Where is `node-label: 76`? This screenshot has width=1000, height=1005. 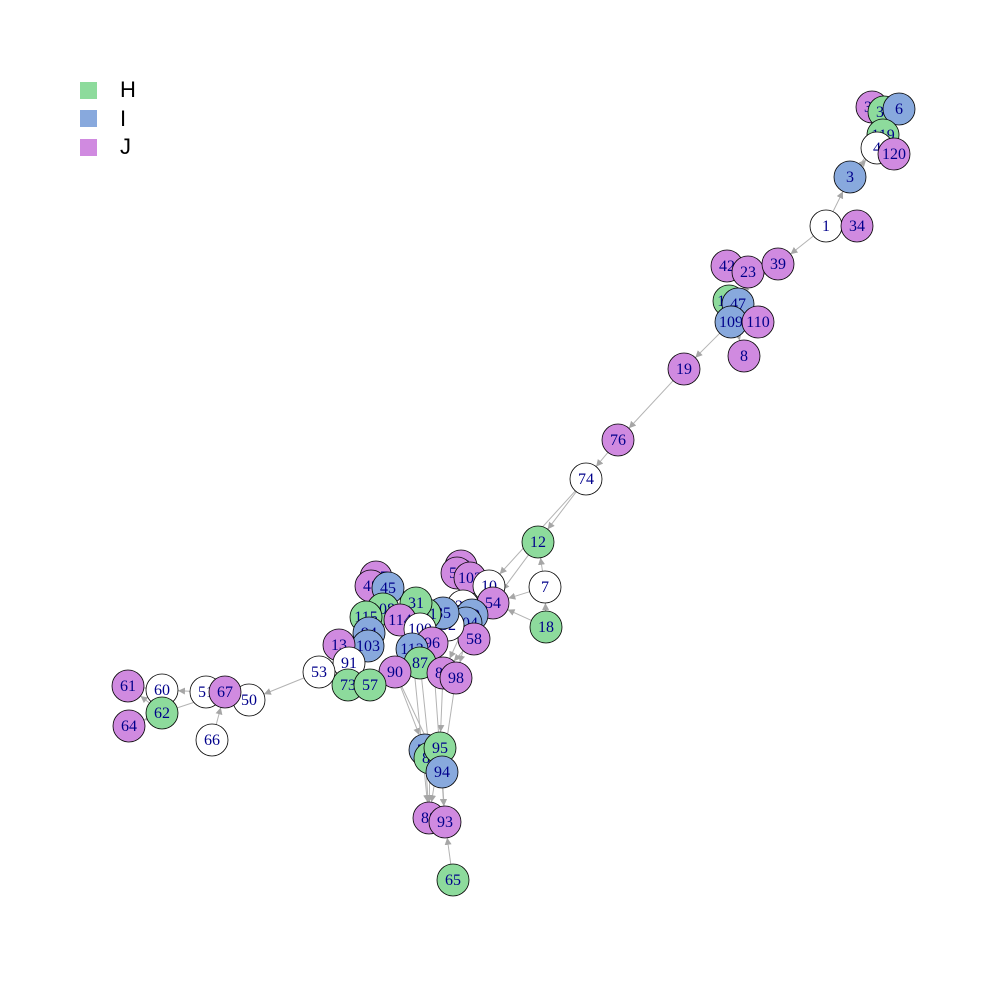 node-label: 76 is located at coordinates (618, 440).